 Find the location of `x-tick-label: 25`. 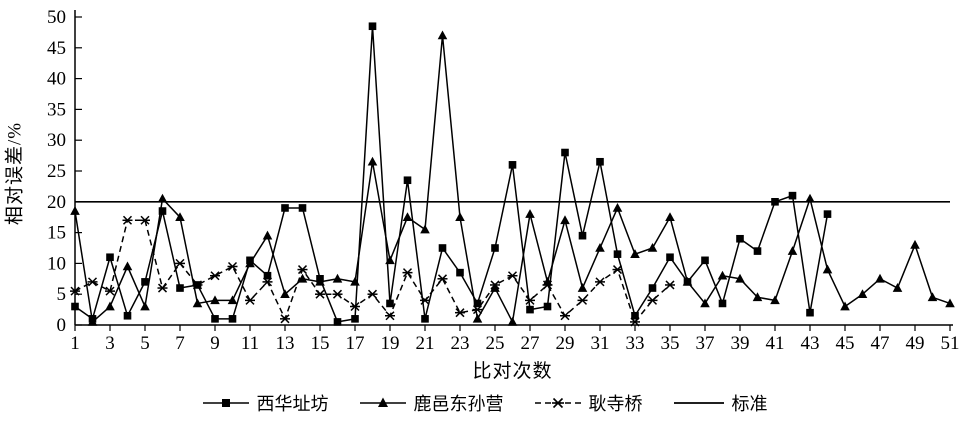

x-tick-label: 25 is located at coordinates (495, 343).